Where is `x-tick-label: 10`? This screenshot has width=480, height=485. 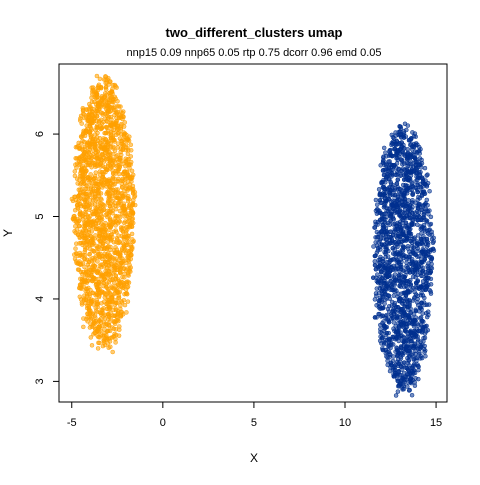 x-tick-label: 10 is located at coordinates (345, 423).